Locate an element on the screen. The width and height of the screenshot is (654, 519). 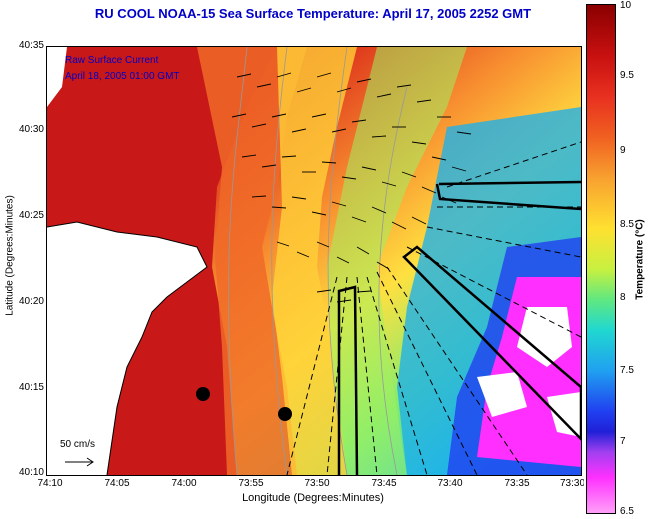
colorbar-tick: 7 is located at coordinates (623, 441).